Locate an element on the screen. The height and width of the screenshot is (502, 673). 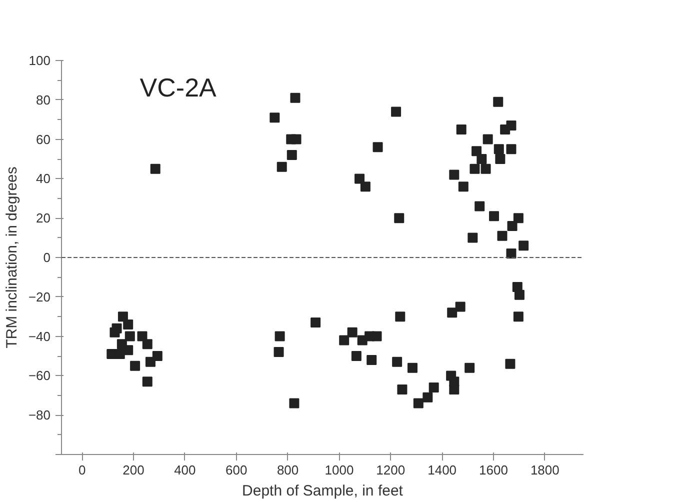
y-tick-label: 100 is located at coordinates (39, 60).